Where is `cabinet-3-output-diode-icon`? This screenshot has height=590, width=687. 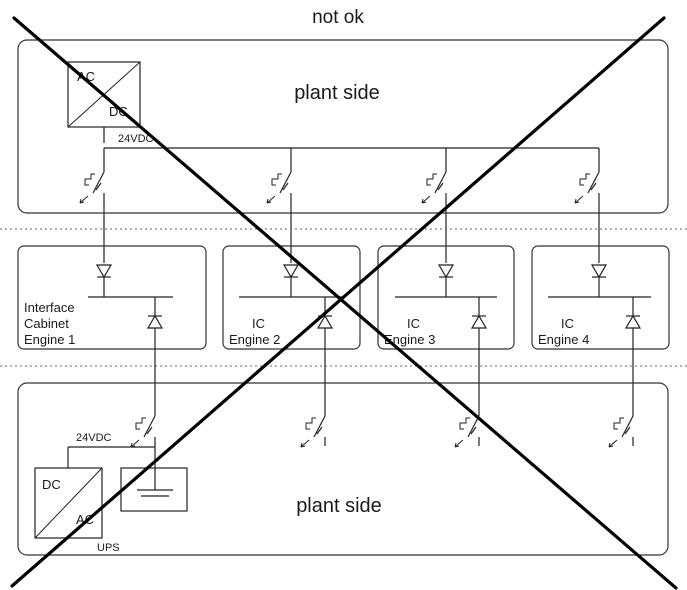 cabinet-3-output-diode-icon is located at coordinates (479, 321).